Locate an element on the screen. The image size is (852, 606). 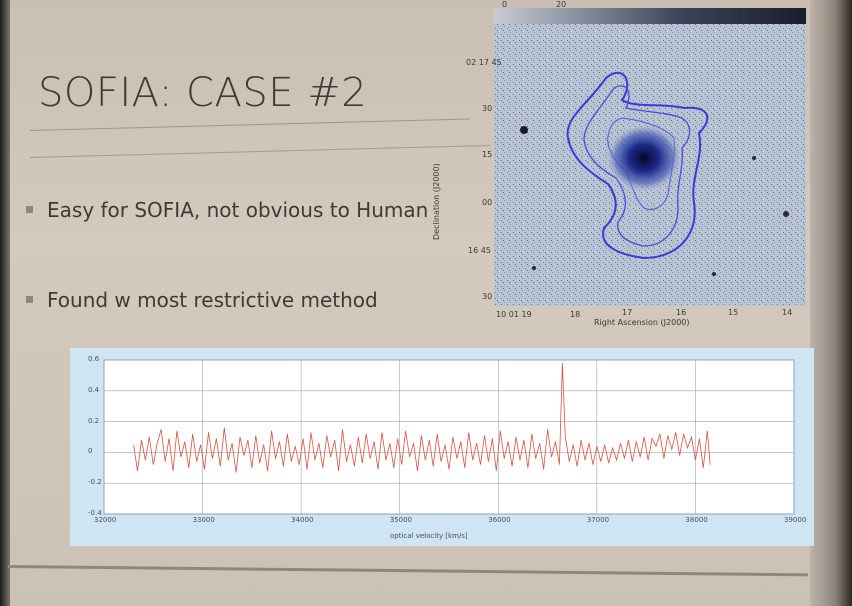
x-tick-label: 32000 is located at coordinates (105, 520).